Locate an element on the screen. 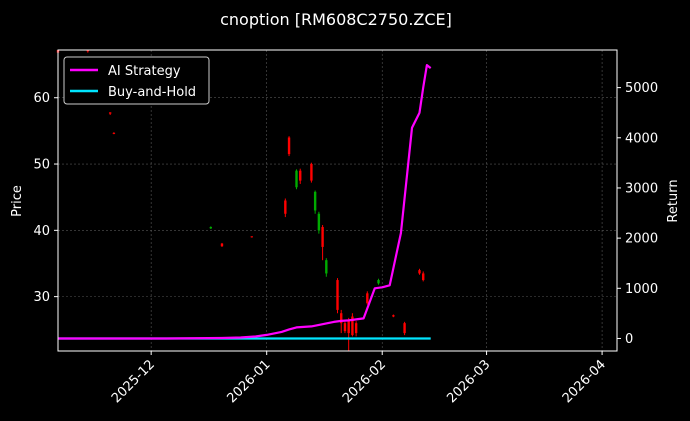  x-tick-label: 2026-02 is located at coordinates (364, 381).